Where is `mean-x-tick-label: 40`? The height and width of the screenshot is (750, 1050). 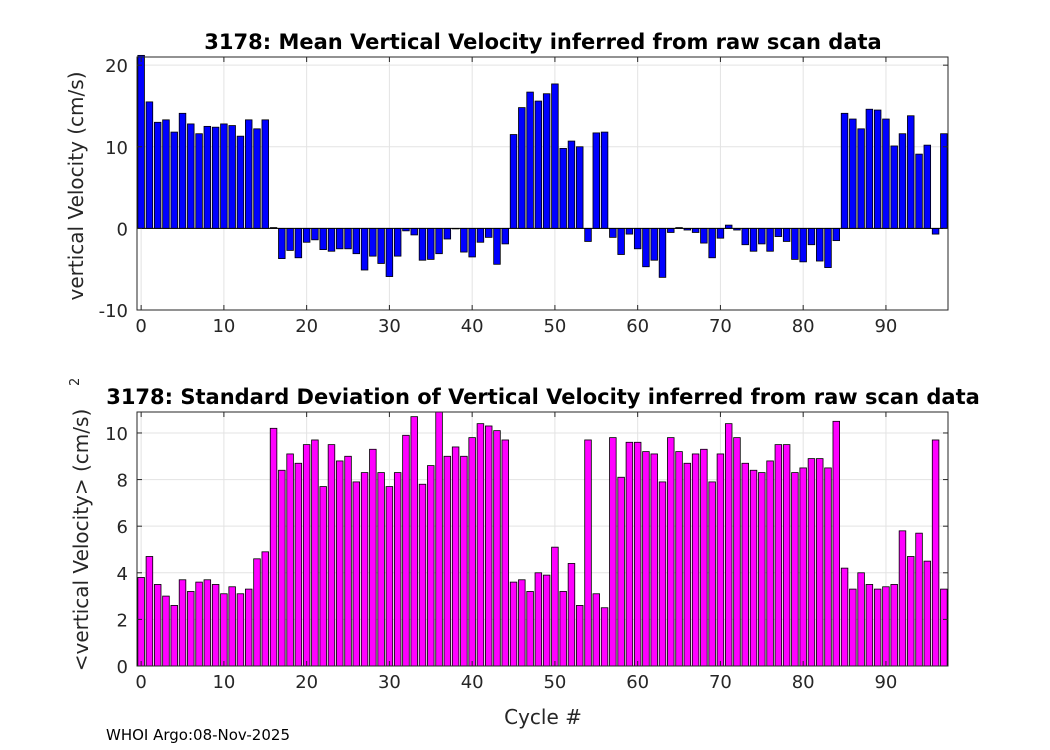 mean-x-tick-label: 40 is located at coordinates (472, 326).